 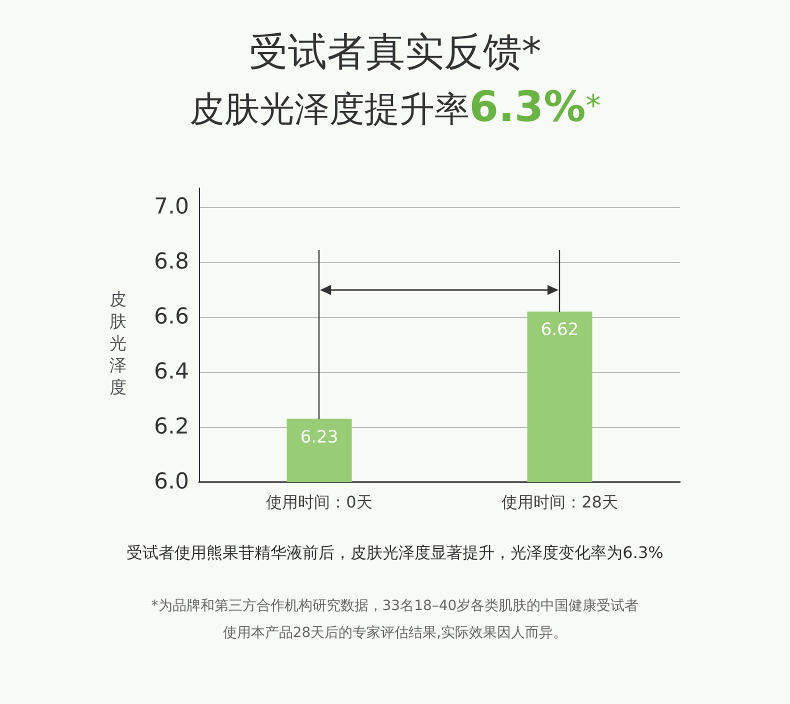 What do you see at coordinates (171, 207) in the screenshot?
I see `y-tick-label: 7.0` at bounding box center [171, 207].